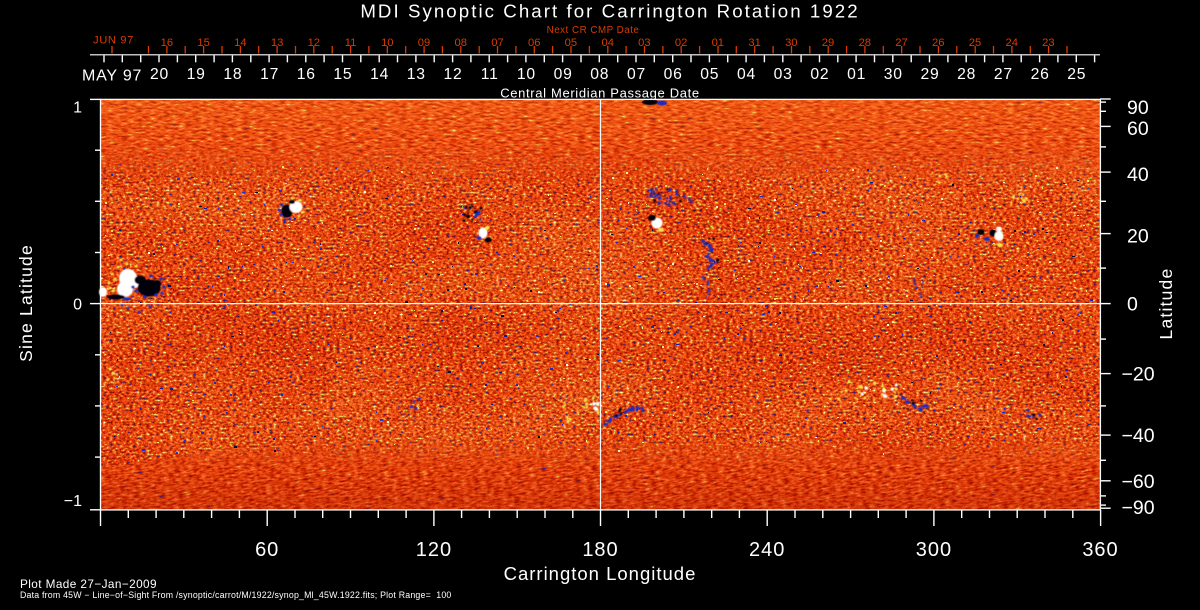 The height and width of the screenshot is (610, 1200). What do you see at coordinates (934, 550) in the screenshot?
I see `svg-text: 300` at bounding box center [934, 550].